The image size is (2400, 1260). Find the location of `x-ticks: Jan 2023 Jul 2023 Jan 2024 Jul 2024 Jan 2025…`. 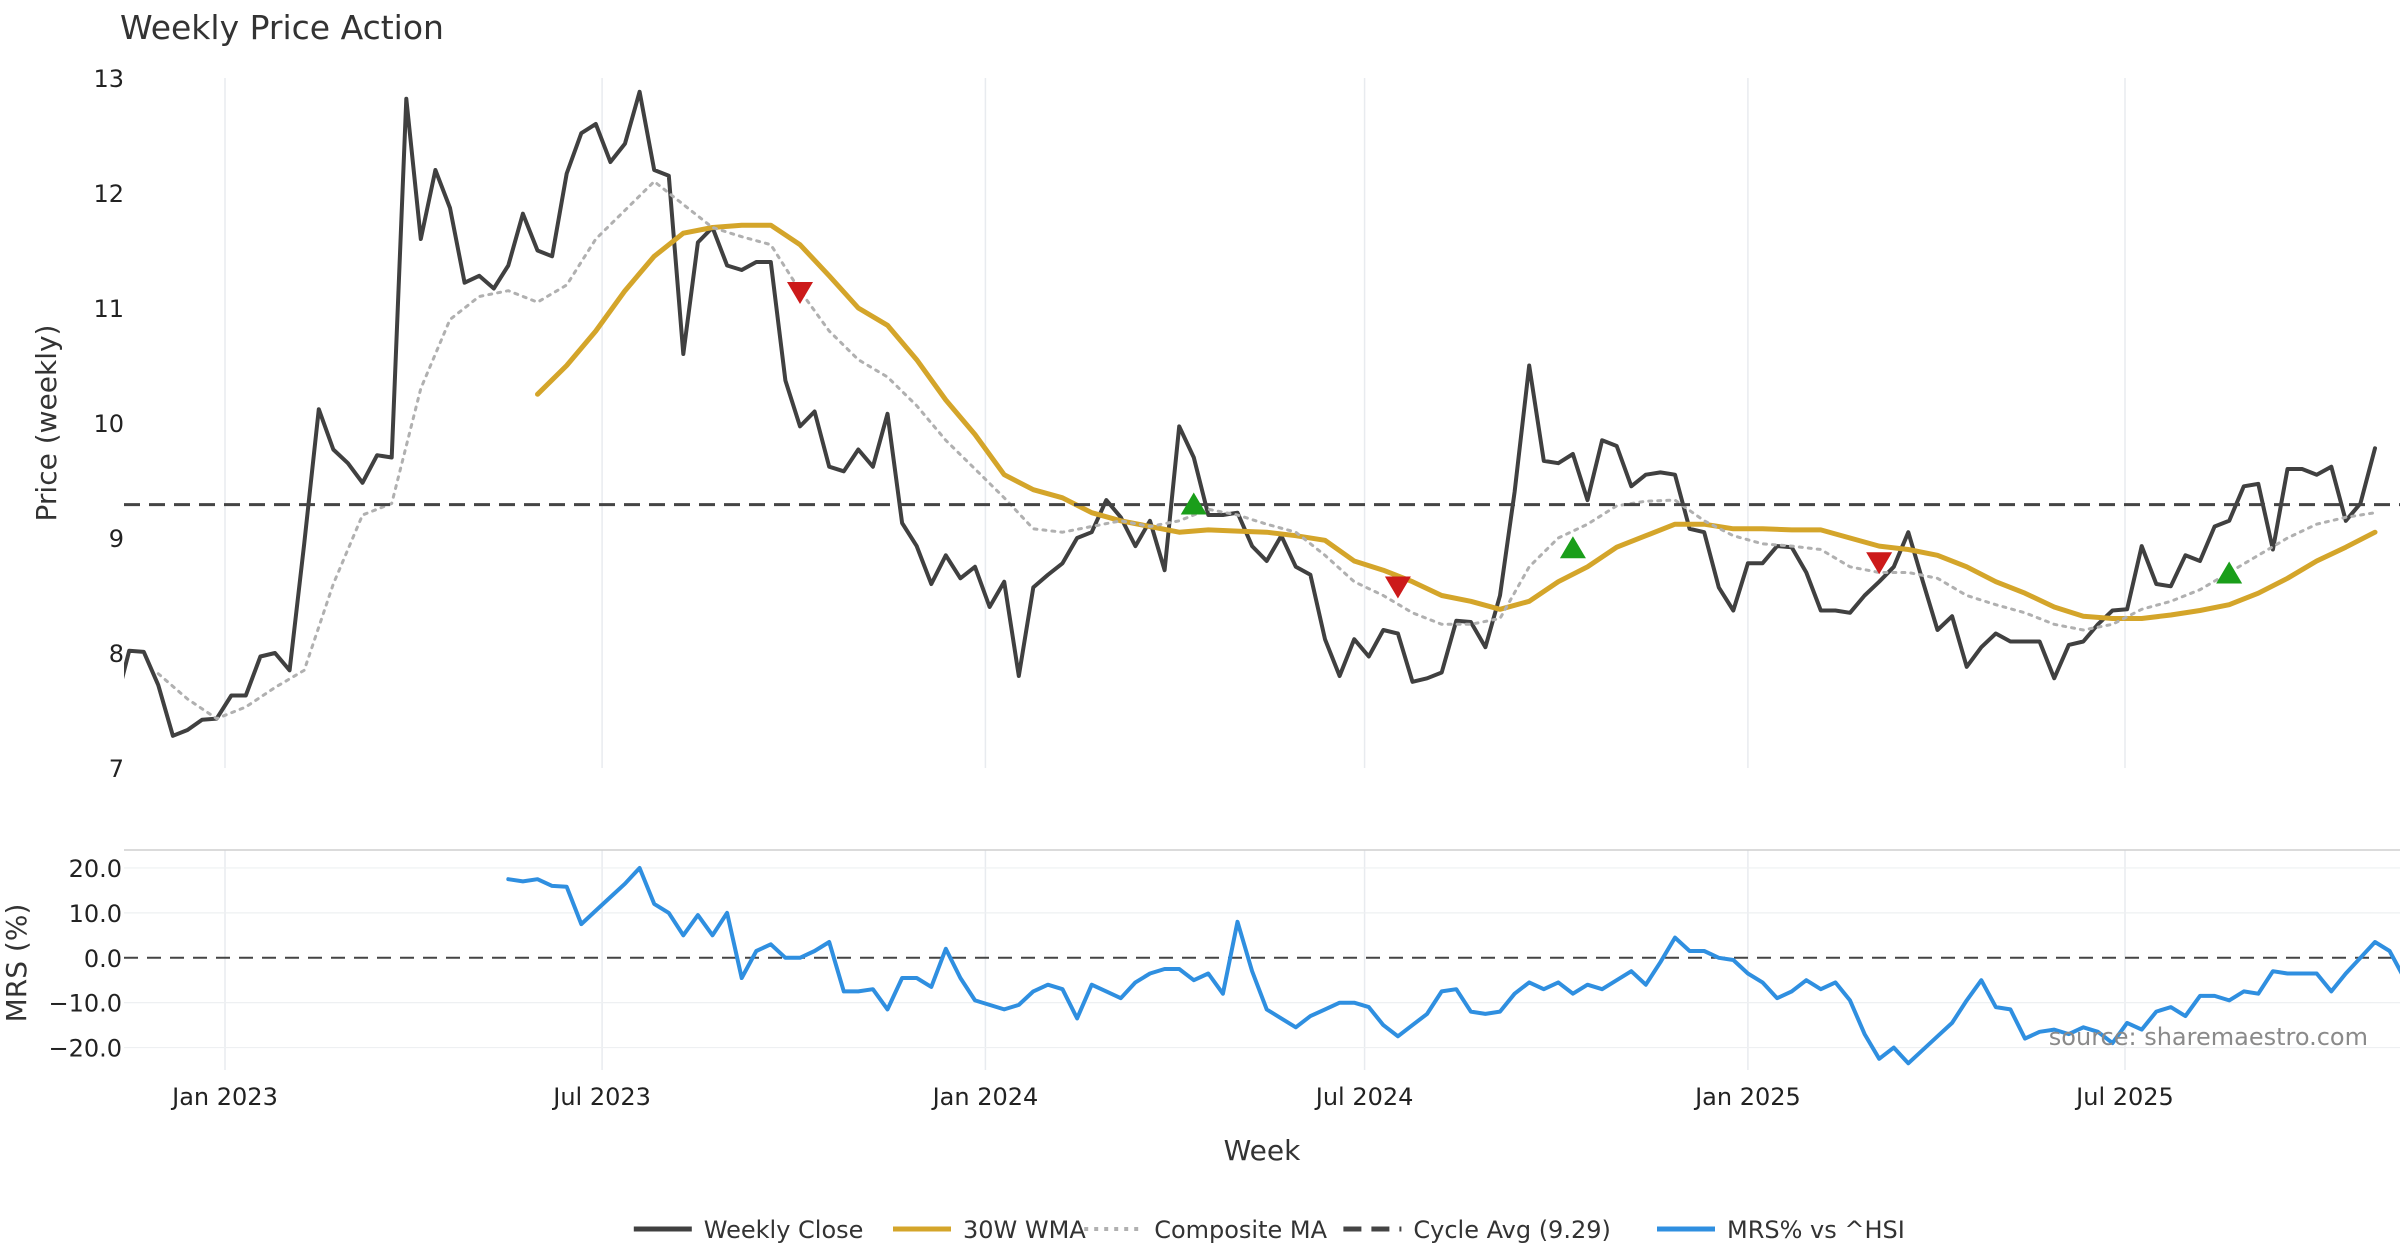

x-ticks: Jan 2023 Jul 2023 Jan 2024 Jul 2024 Jan 2025… is located at coordinates (1172, 1097).